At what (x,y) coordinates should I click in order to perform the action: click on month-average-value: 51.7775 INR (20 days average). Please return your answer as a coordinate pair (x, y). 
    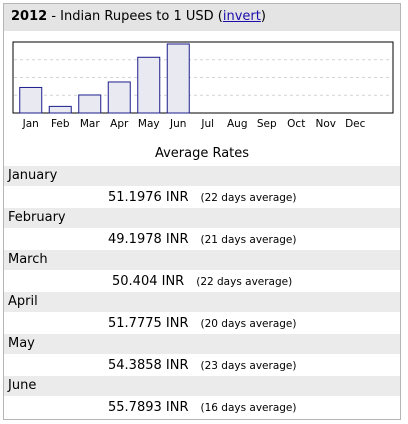
    Looking at the image, I should click on (202, 323).